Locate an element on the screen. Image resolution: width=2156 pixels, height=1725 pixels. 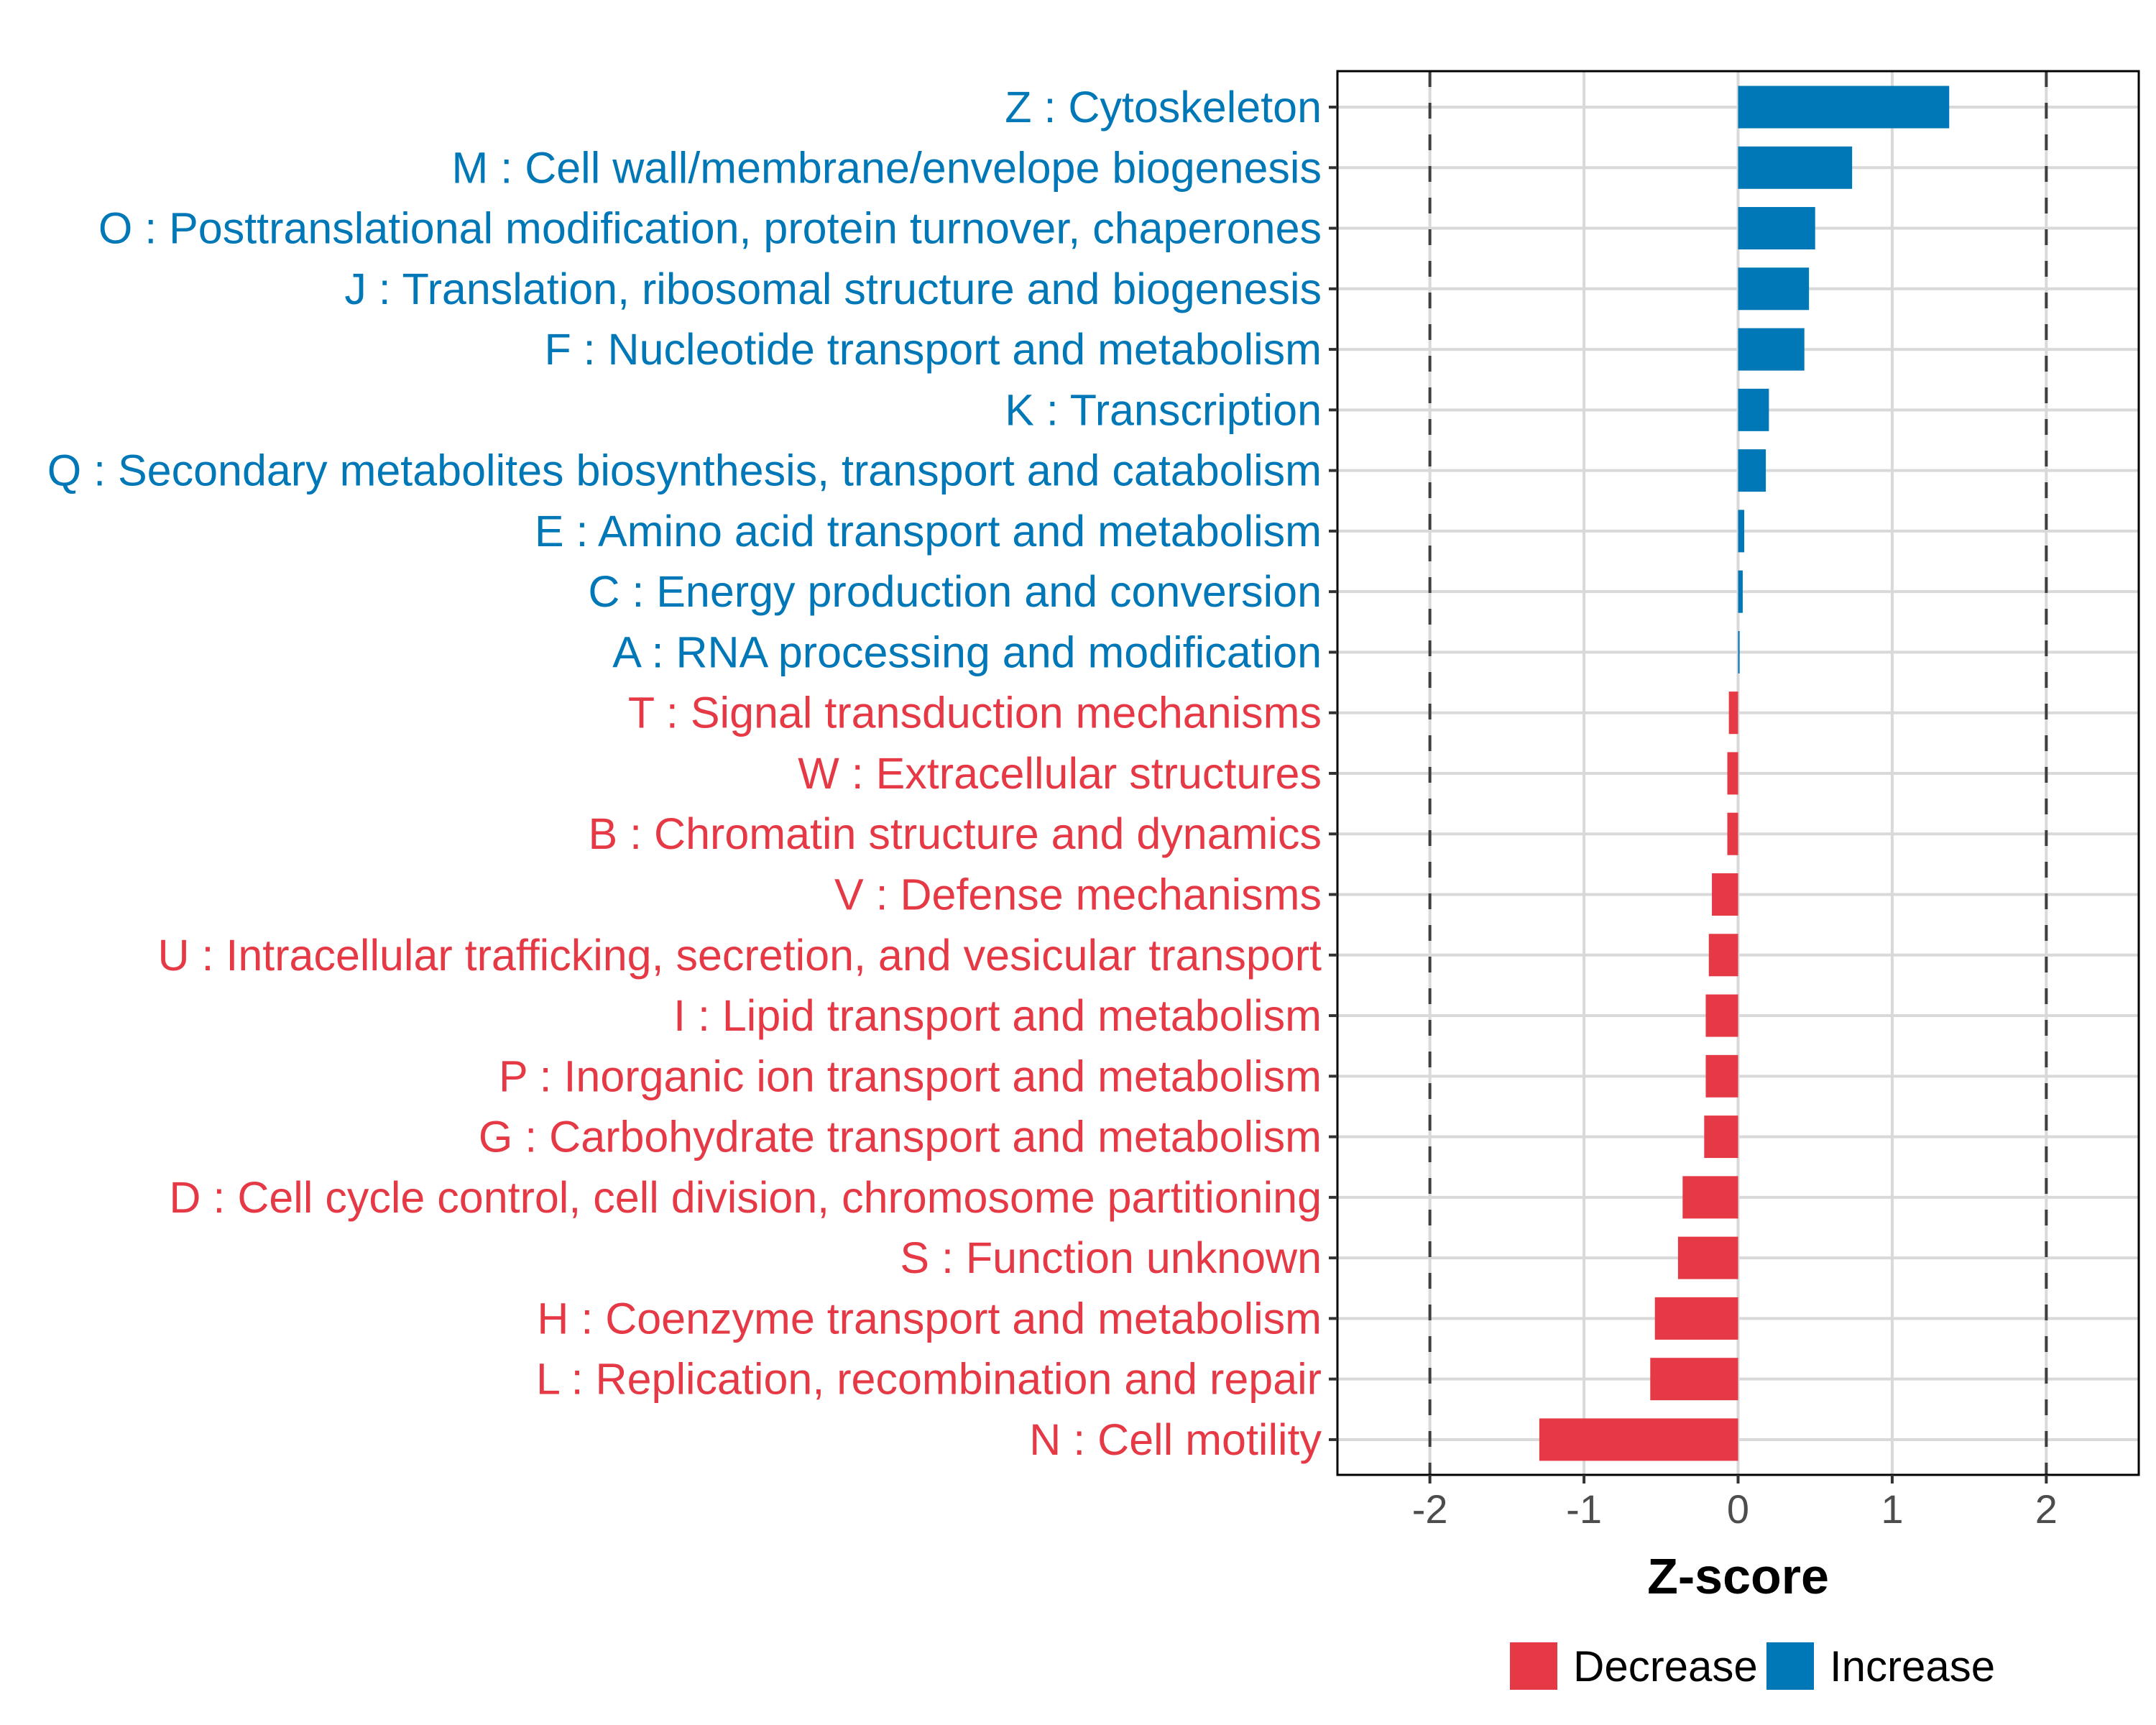
category-label: V : Defense mechanisms is located at coordinates (1078, 894).